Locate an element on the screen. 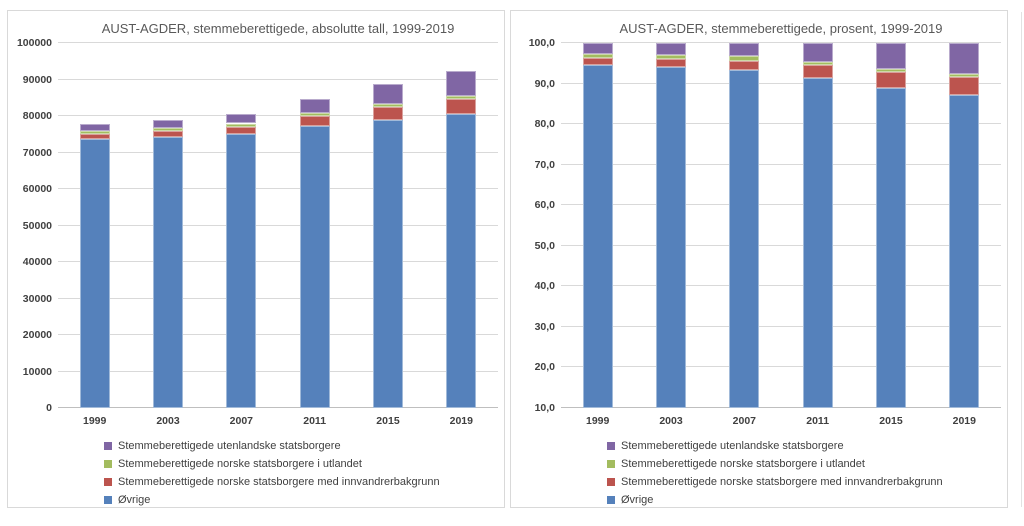  x-tick-label: 2011 is located at coordinates (315, 421).